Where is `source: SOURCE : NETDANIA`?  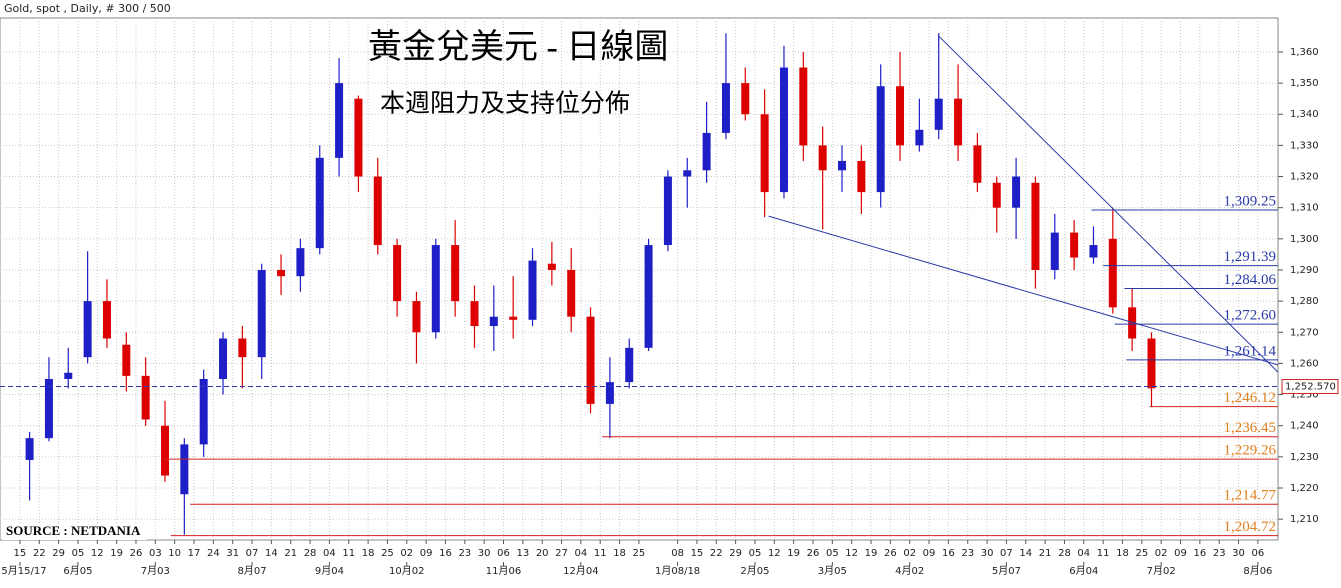 source: SOURCE : NETDANIA is located at coordinates (73, 530).